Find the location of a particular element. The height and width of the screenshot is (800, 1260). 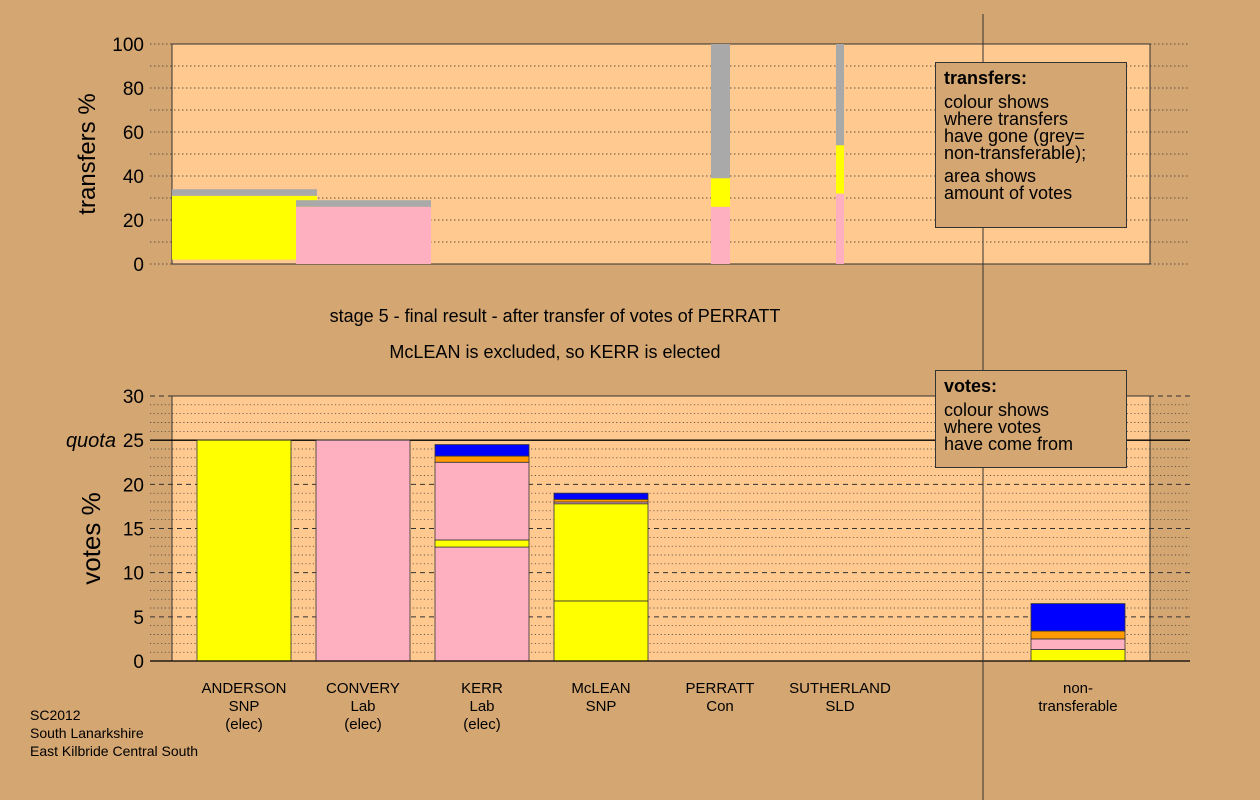

votes-tick-label: 0 is located at coordinates (138, 662).